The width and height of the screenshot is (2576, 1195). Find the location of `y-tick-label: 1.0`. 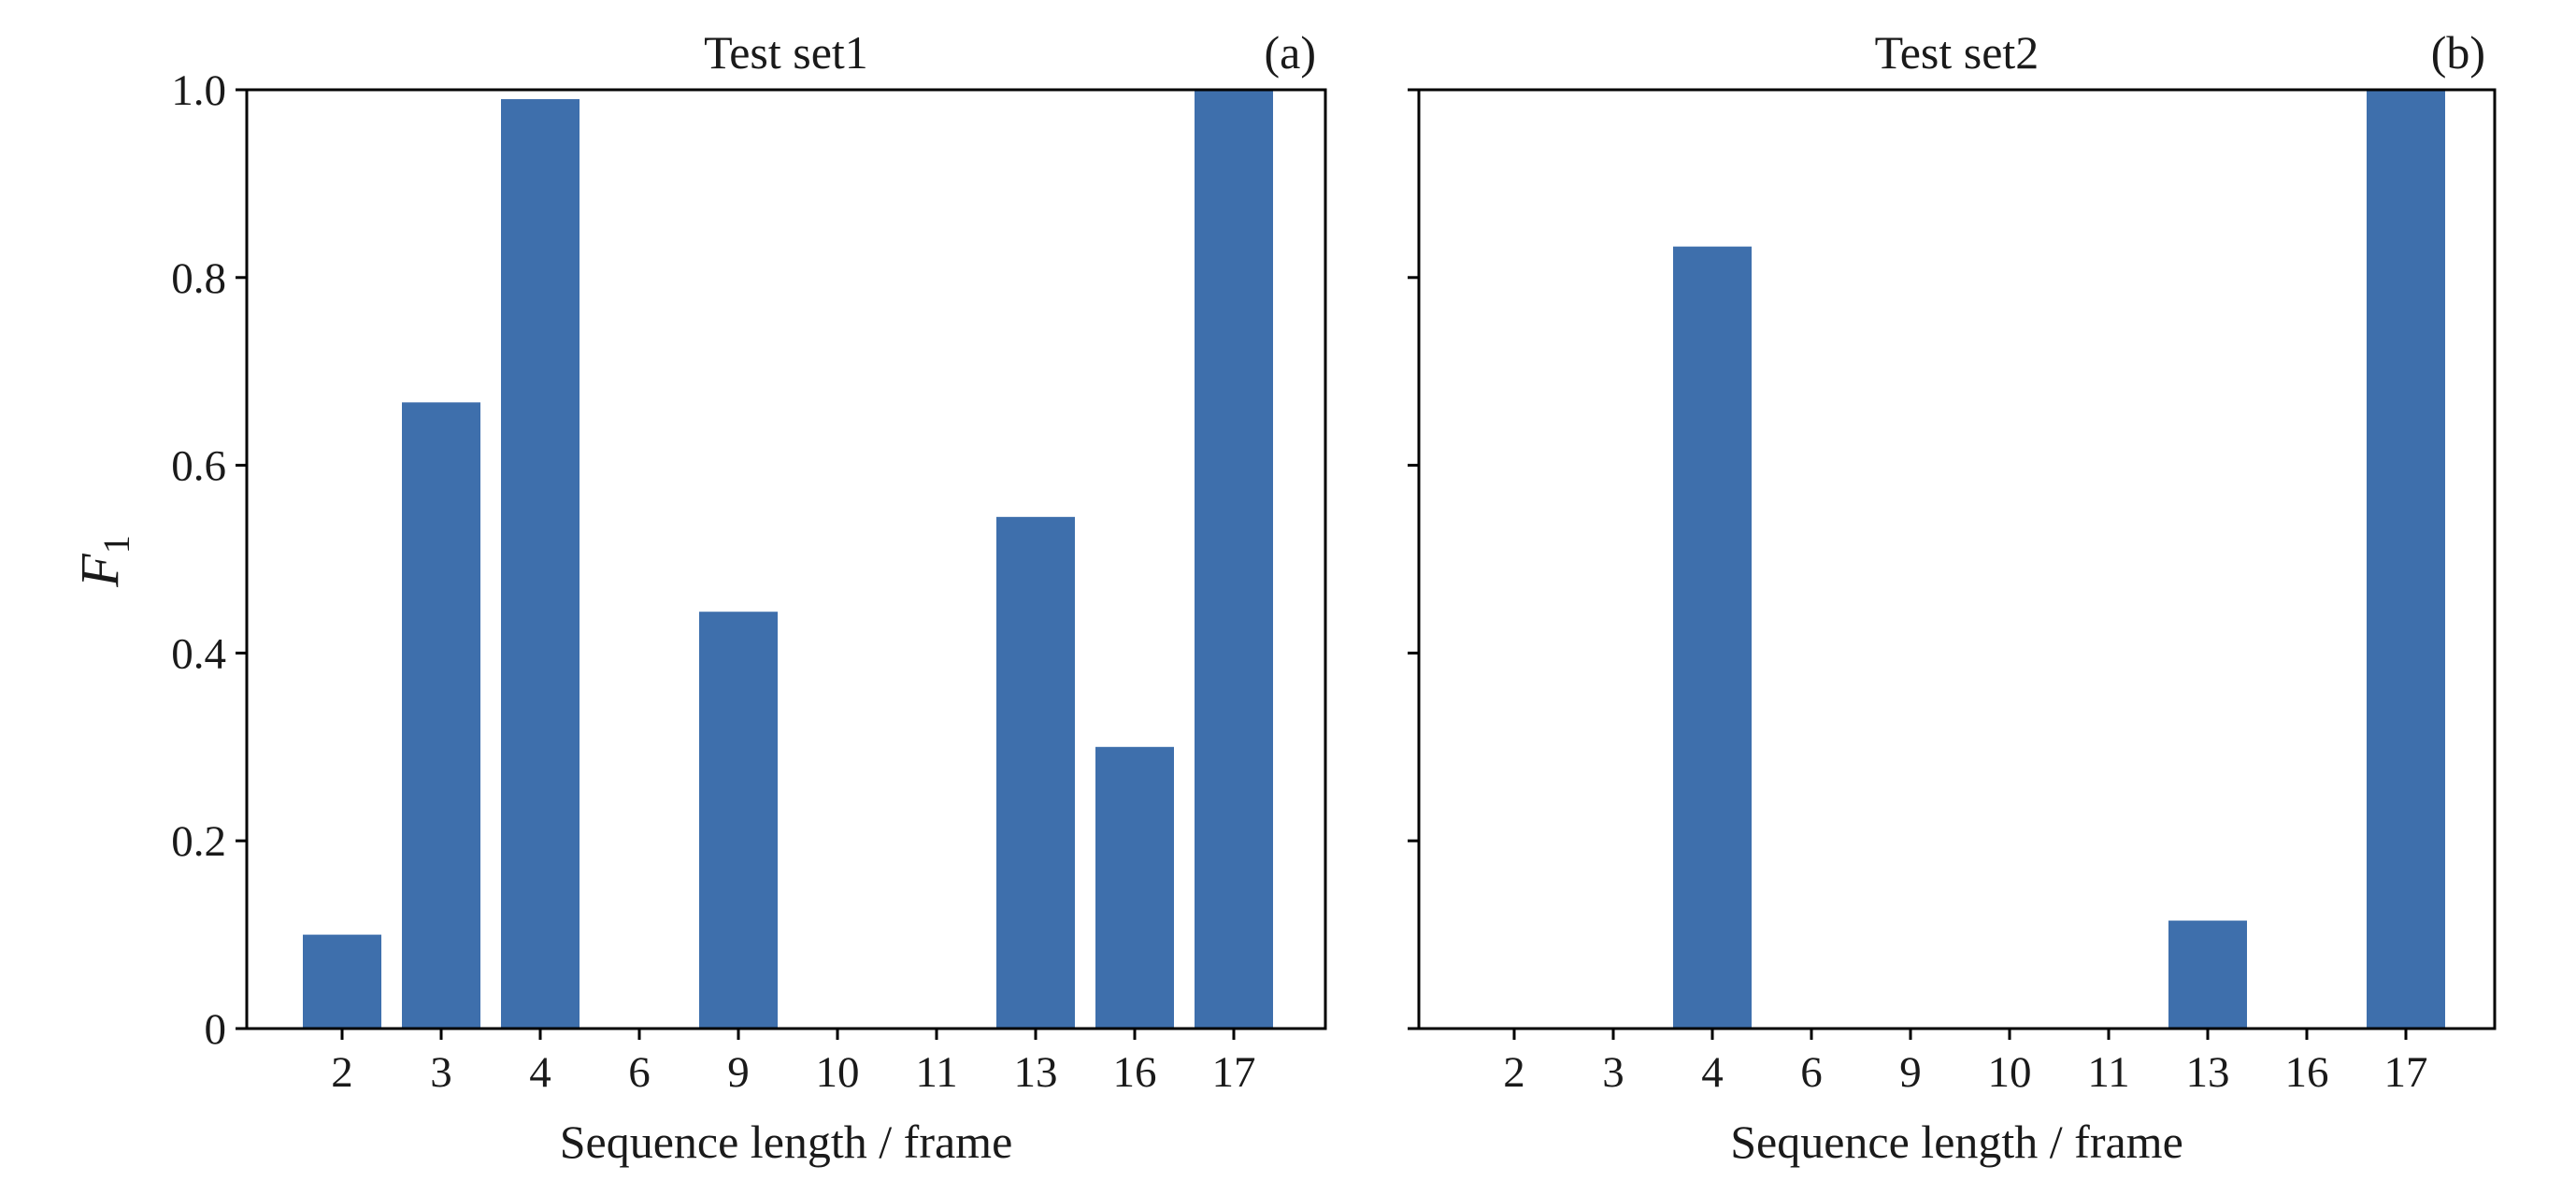

y-tick-label: 1.0 is located at coordinates (198, 90).